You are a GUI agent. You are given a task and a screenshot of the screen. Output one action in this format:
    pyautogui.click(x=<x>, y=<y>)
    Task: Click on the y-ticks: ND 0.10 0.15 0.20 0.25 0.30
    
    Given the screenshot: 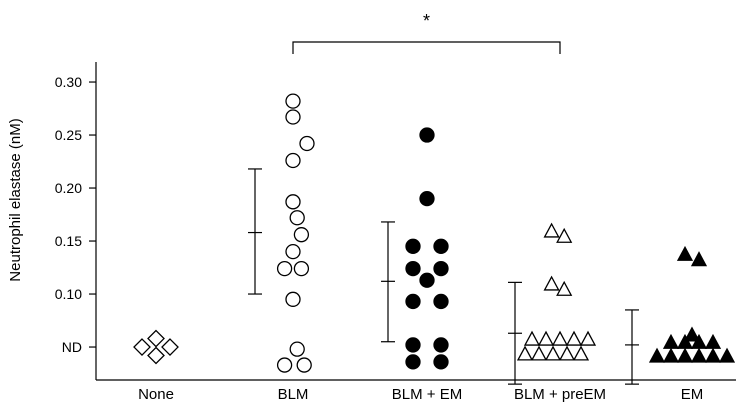 What is the action you would take?
    pyautogui.click(x=75, y=214)
    